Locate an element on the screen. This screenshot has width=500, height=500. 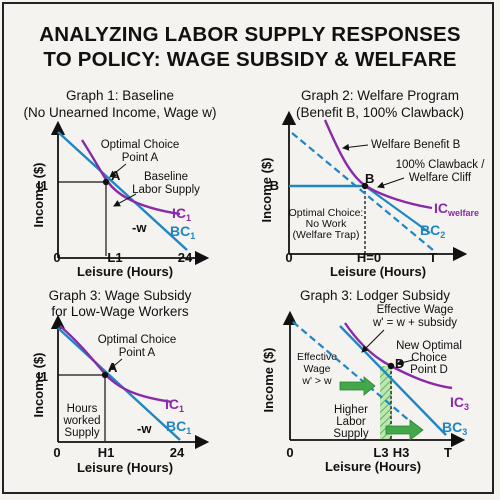
panel-2-tick-t: T is located at coordinates (433, 257).